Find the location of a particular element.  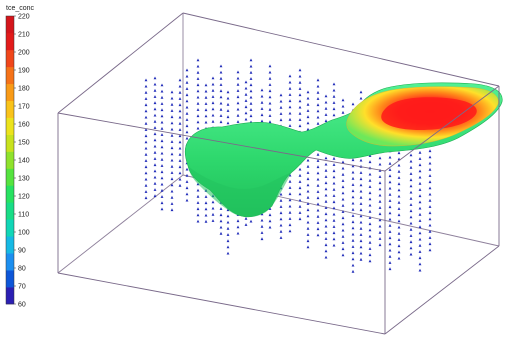

legend-tick-label: 60 is located at coordinates (22, 305).